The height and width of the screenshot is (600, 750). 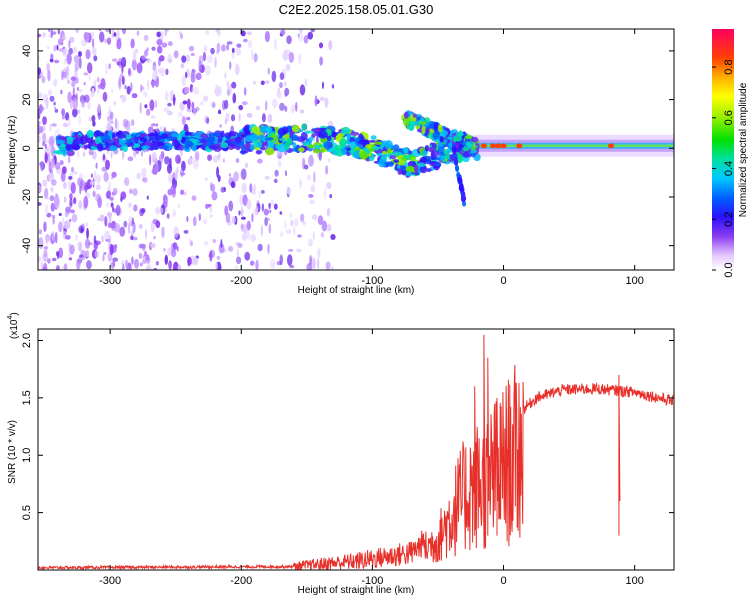 I want to click on top-x-tick-label: -300, so click(x=110, y=281).